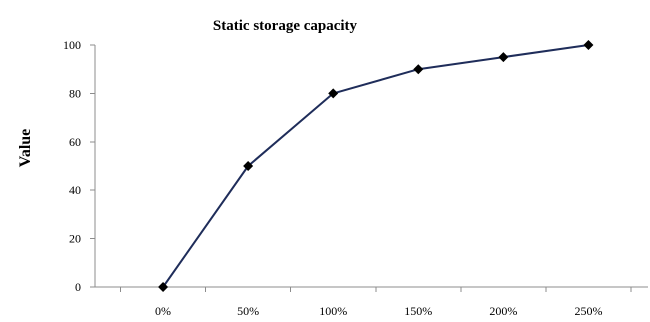 The width and height of the screenshot is (650, 322). What do you see at coordinates (79, 166) in the screenshot?
I see `y-ticks: 0 20 40 60 80 100` at bounding box center [79, 166].